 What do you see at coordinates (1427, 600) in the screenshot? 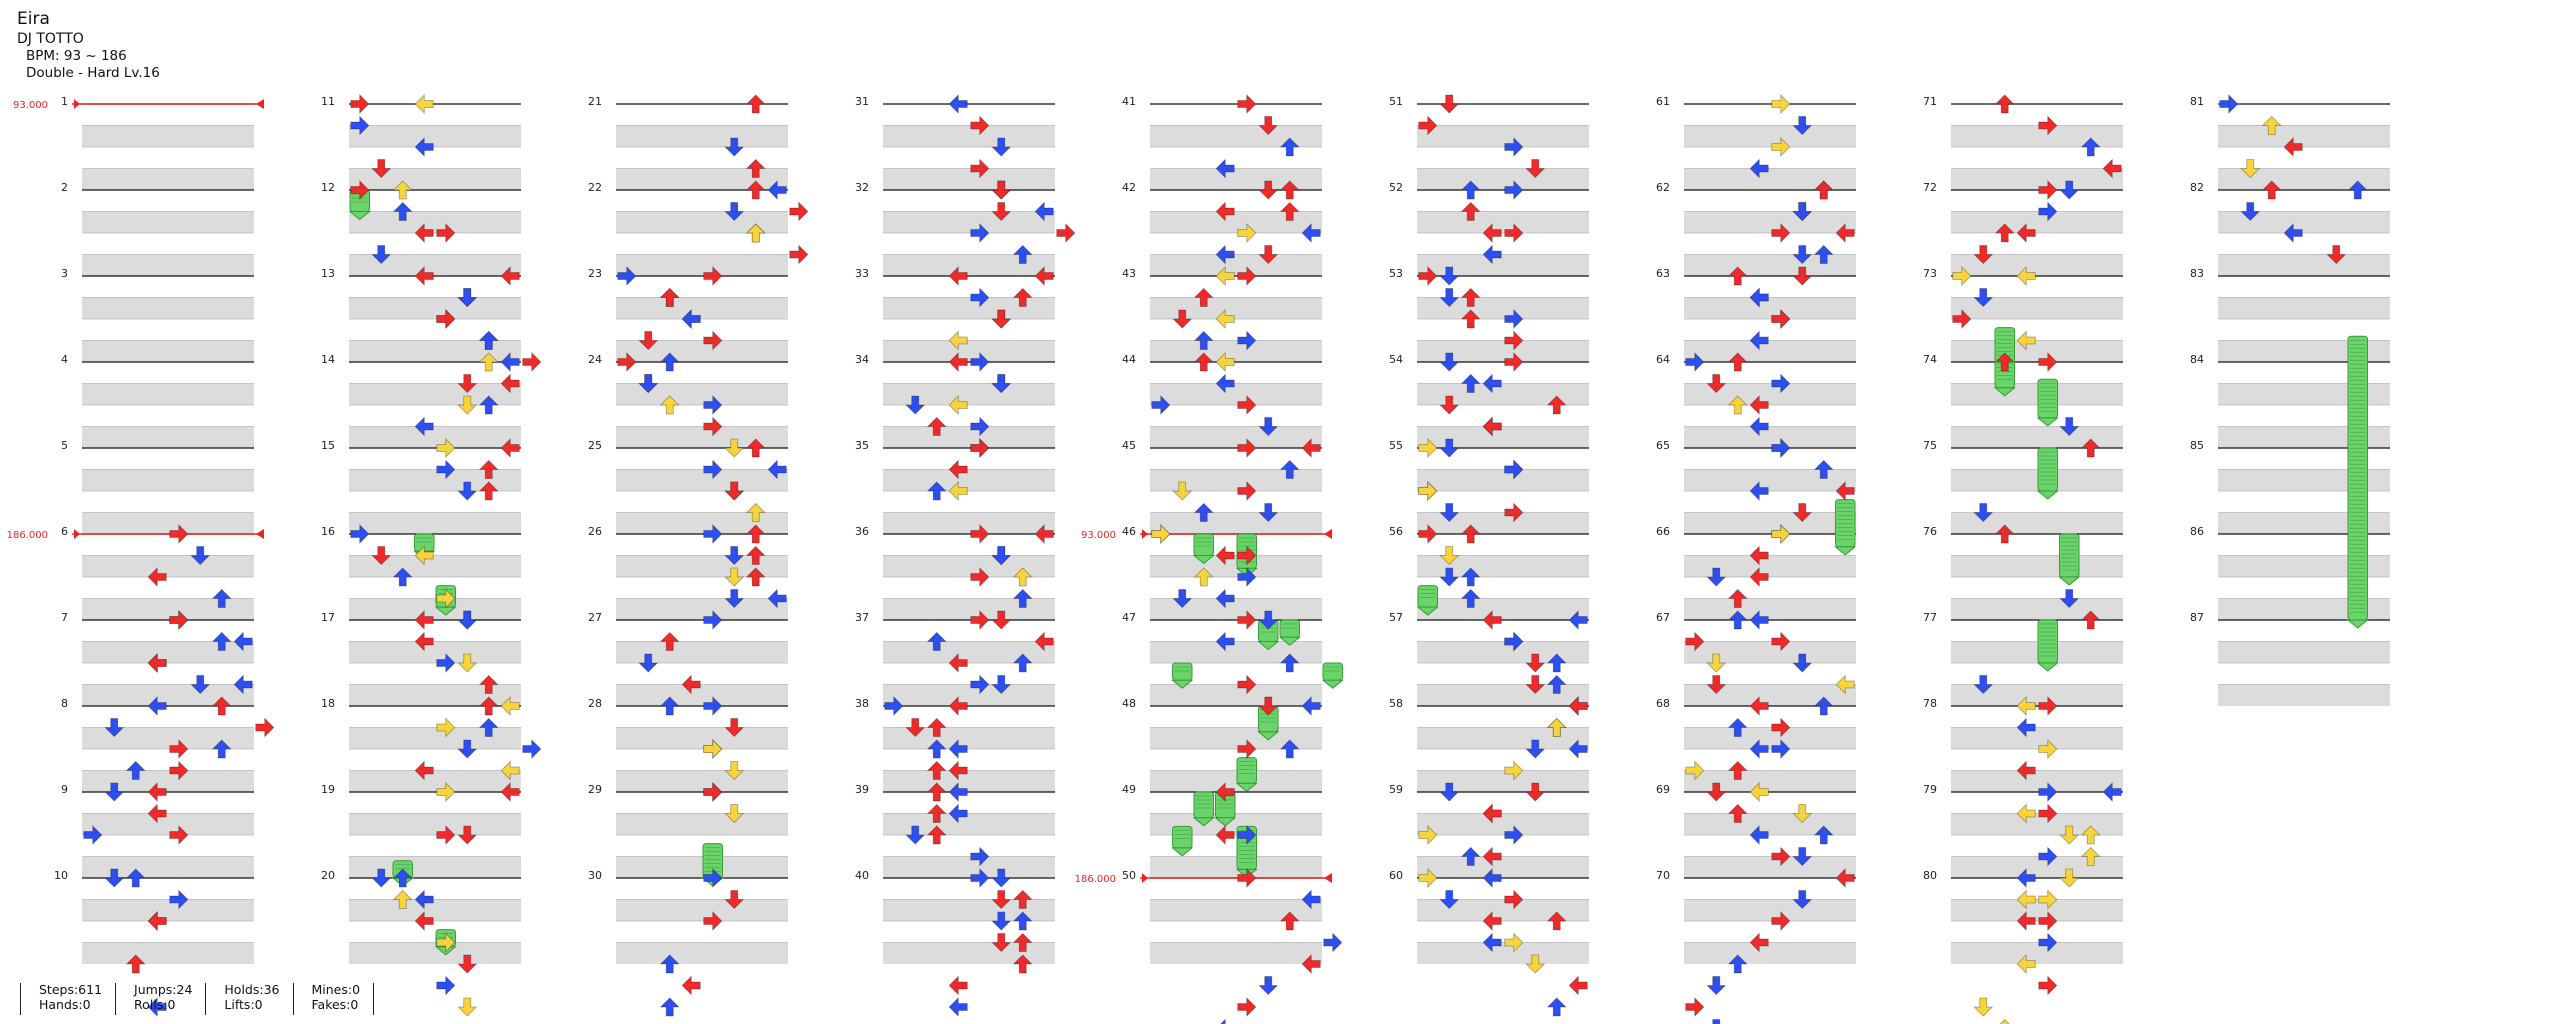
I see `hold-note` at bounding box center [1427, 600].